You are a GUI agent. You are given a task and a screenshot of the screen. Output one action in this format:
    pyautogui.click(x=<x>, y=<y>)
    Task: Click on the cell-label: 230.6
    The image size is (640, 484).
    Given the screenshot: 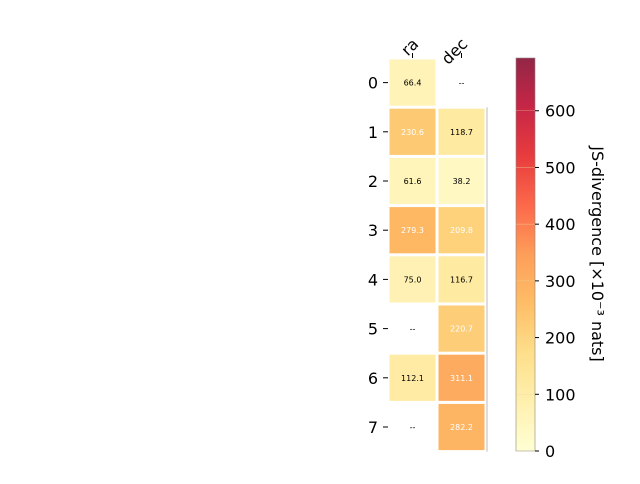 What is the action you would take?
    pyautogui.click(x=412, y=132)
    